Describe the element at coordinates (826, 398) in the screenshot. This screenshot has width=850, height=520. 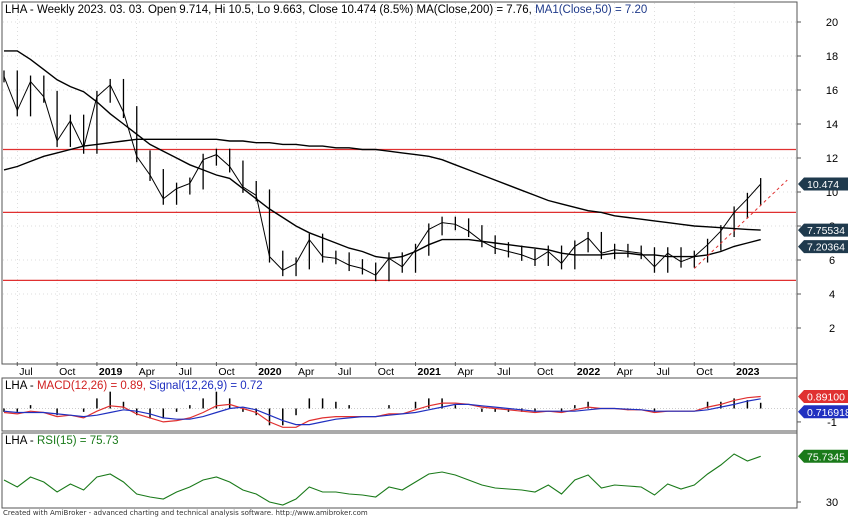
I see `badge-macd-value: 0.89100` at that location.